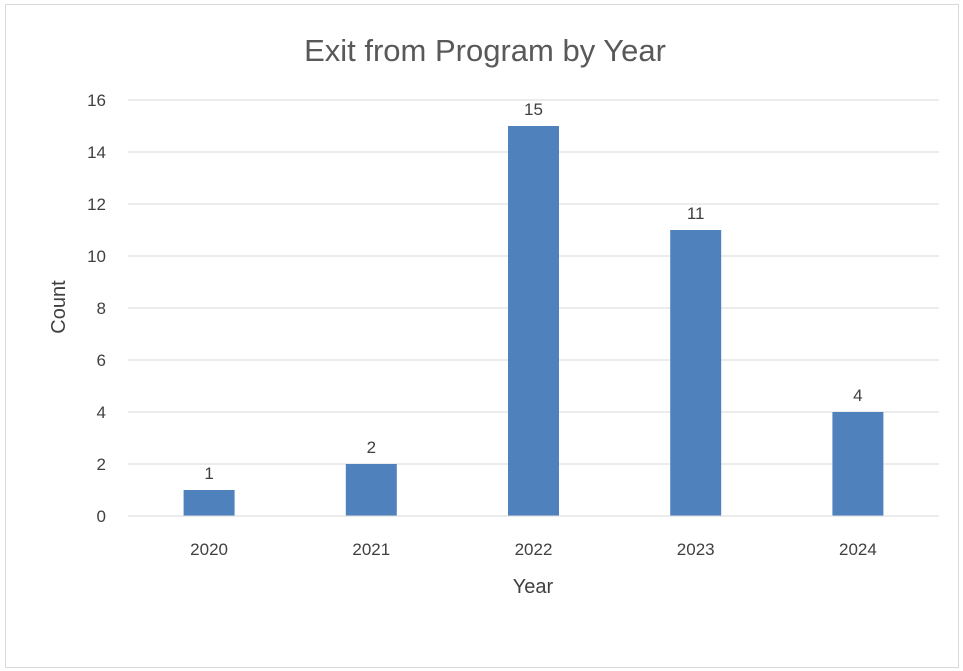 This screenshot has height=671, width=963. Describe the element at coordinates (858, 549) in the screenshot. I see `x-tick-label: 2024` at that location.